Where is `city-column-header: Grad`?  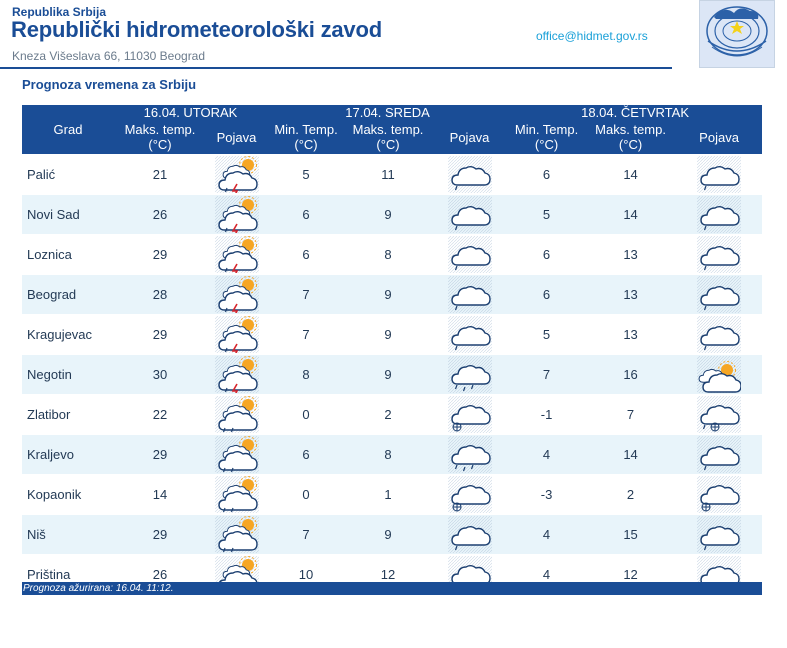 city-column-header: Grad is located at coordinates (68, 130).